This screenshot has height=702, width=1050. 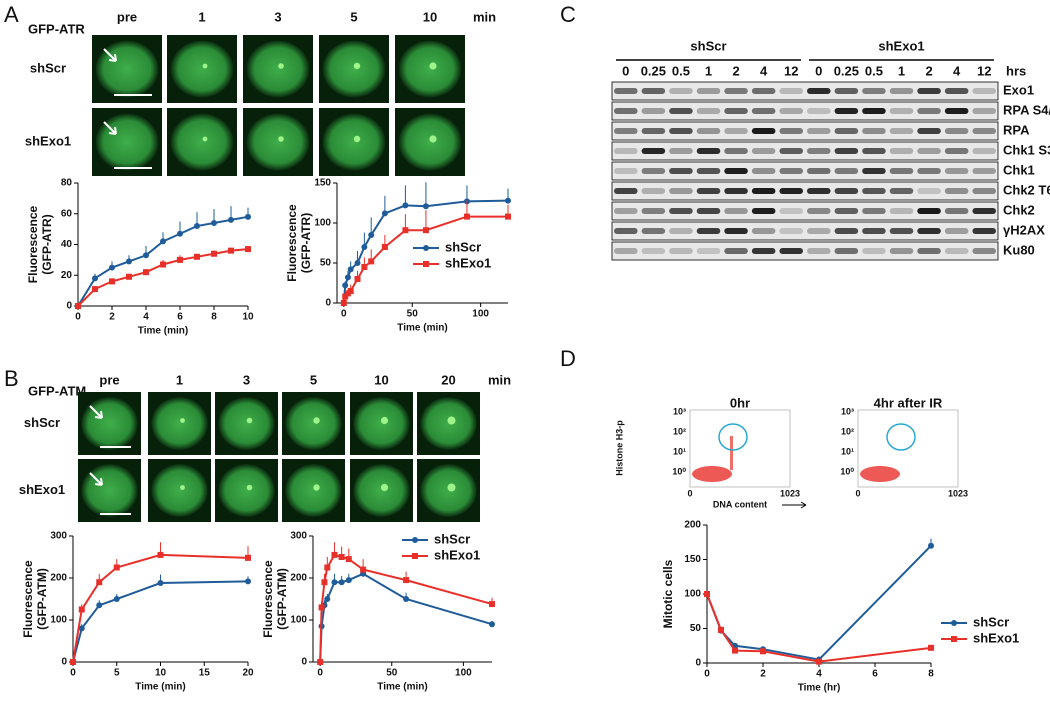 What do you see at coordinates (568, 14) in the screenshot?
I see `panel-letter: C` at bounding box center [568, 14].